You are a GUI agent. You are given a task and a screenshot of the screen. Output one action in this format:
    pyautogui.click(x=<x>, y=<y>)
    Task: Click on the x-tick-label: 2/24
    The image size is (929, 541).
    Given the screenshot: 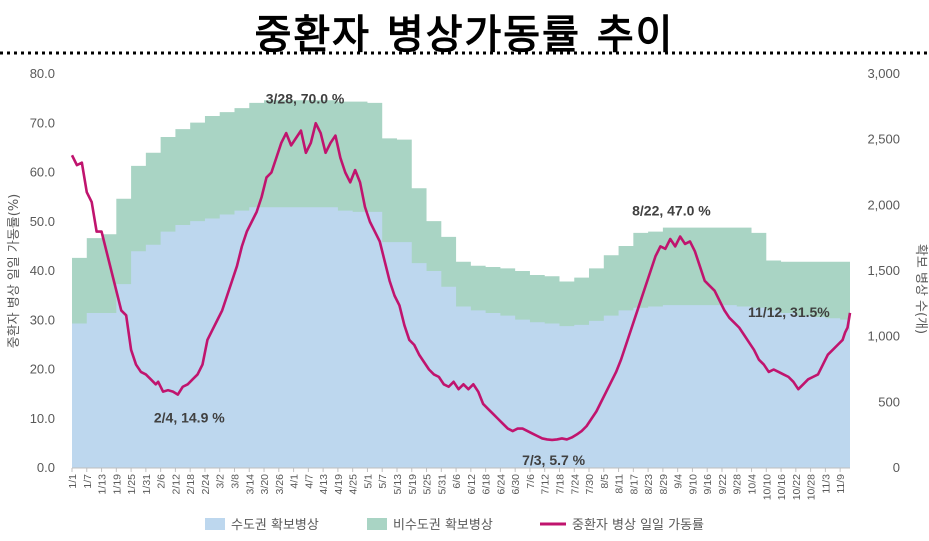 What is the action you would take?
    pyautogui.click(x=206, y=484)
    